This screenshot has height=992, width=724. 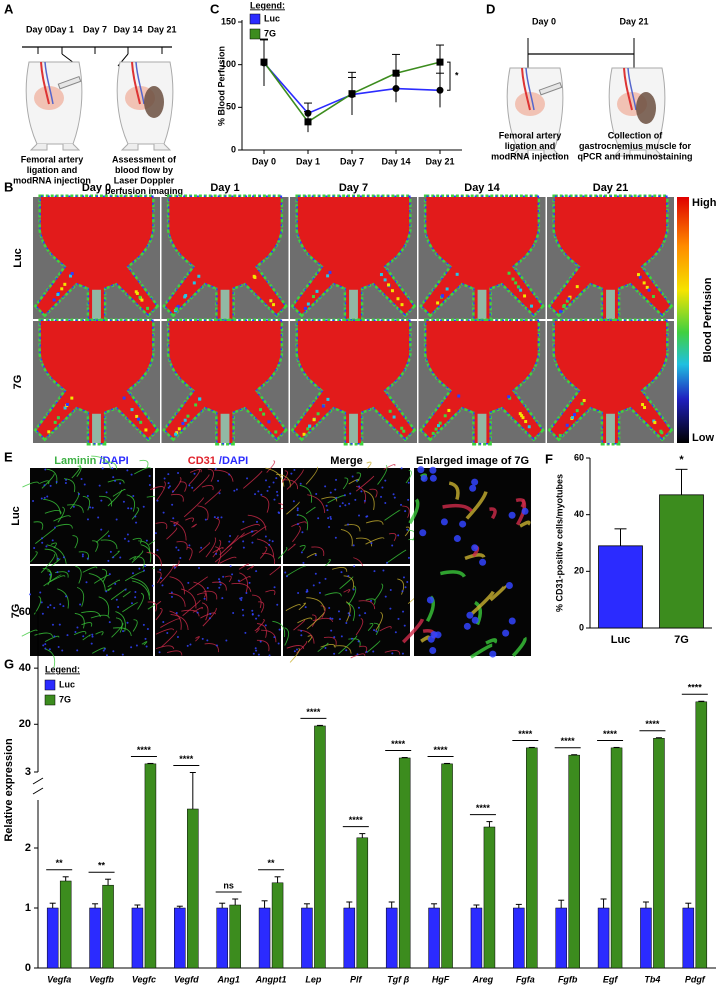 I want to click on x-tick-label: Day 14, so click(x=395, y=161).